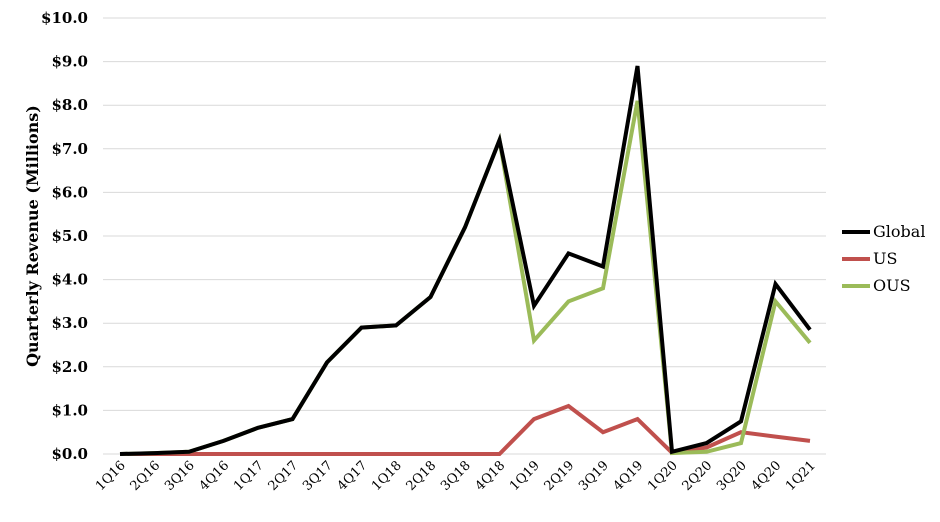 The image size is (940, 522). I want to click on x-tick-label: 2Q18, so click(422, 476).